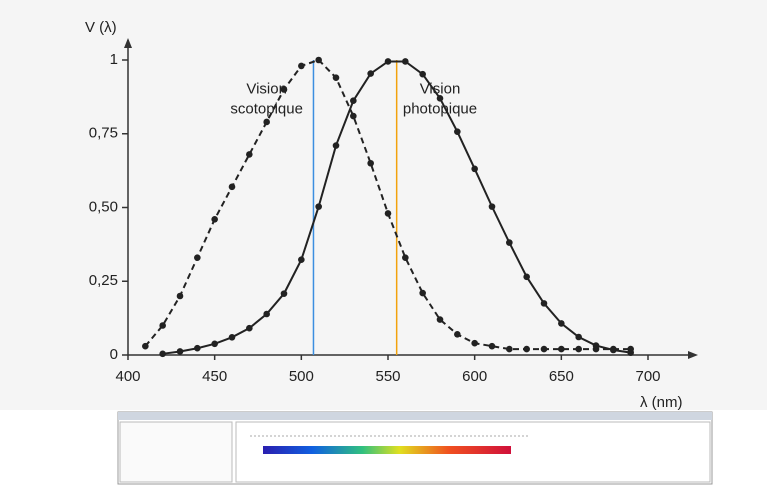 This screenshot has width=767, height=490. What do you see at coordinates (214, 376) in the screenshot?
I see `x-tick-label: 450` at bounding box center [214, 376].